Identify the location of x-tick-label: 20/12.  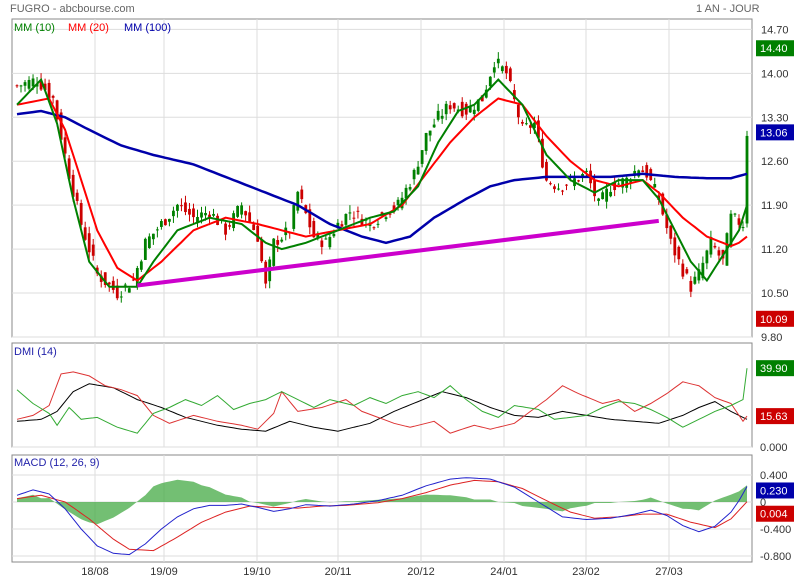
(421, 572).